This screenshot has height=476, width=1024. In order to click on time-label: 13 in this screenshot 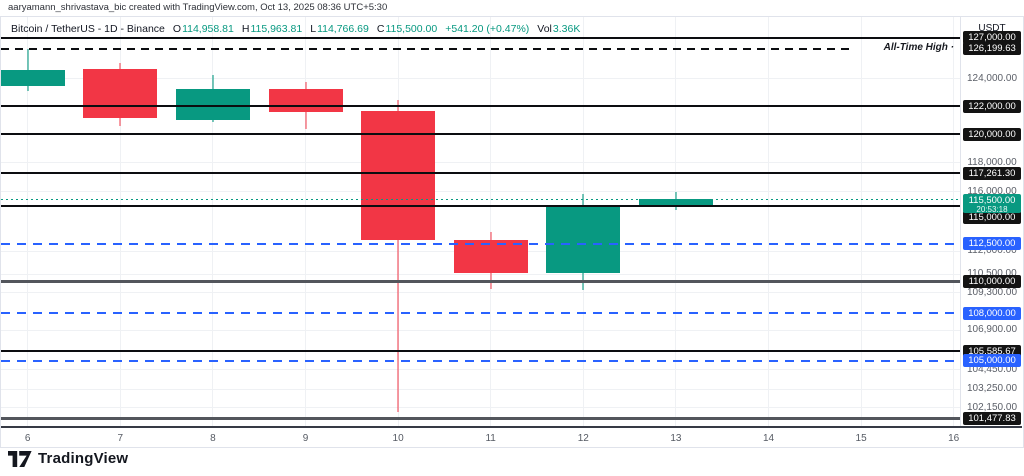, I will do `click(676, 438)`.